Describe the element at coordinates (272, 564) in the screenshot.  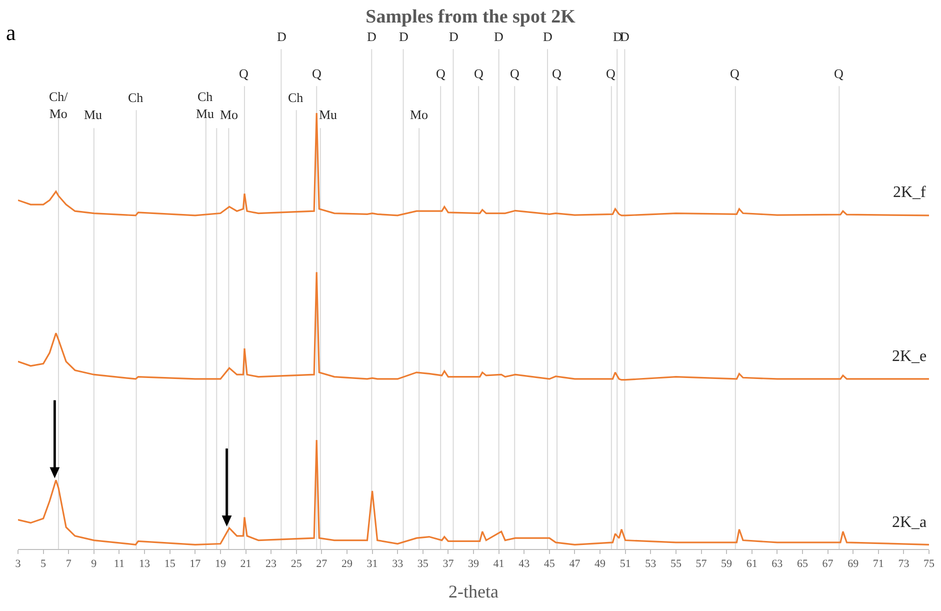
I see `x-tick-label: 23` at that location.